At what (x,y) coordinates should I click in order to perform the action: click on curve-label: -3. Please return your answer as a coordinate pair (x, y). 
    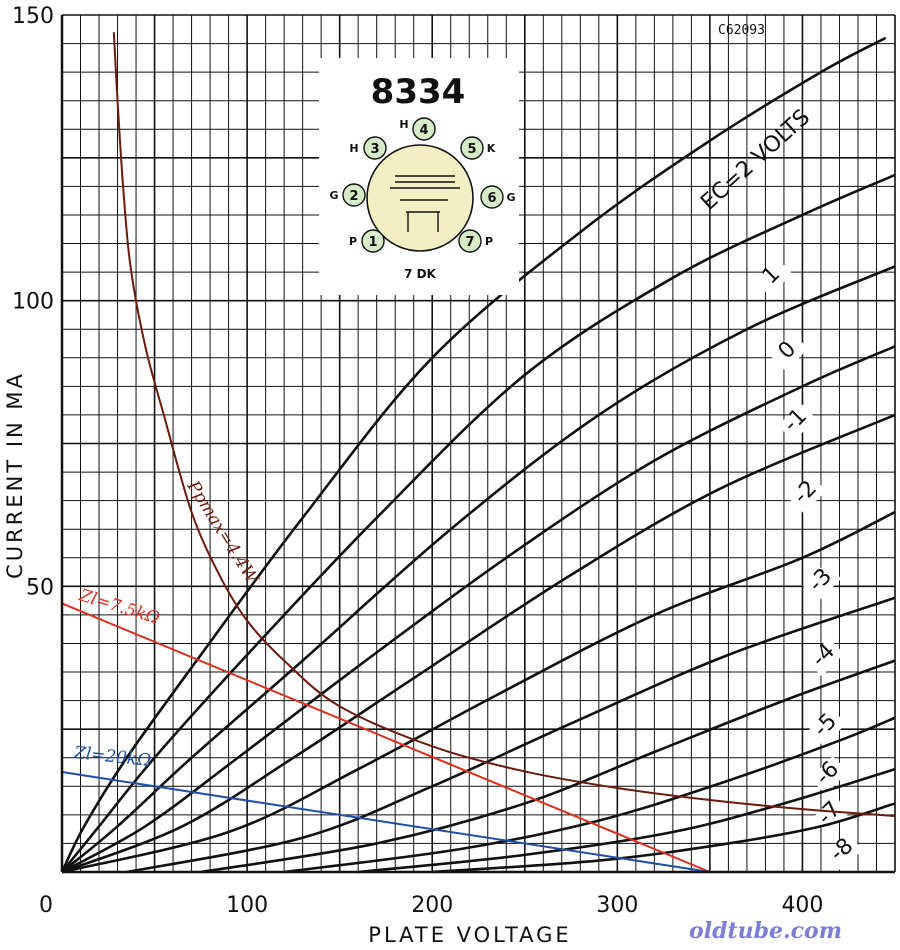
    Looking at the image, I should click on (820, 580).